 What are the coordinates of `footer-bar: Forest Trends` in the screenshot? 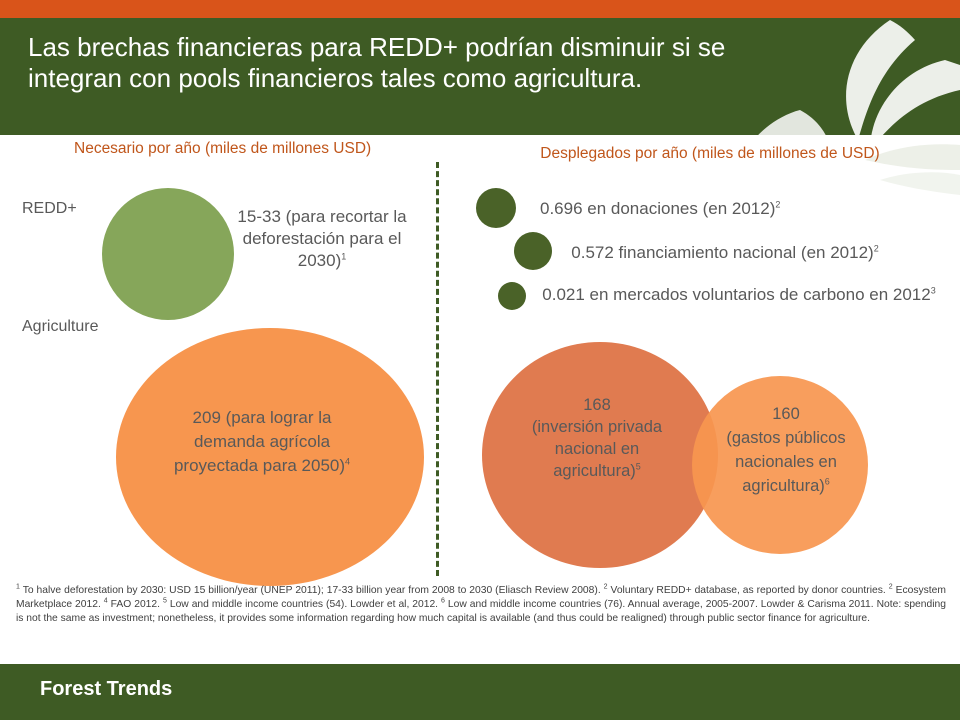 It's located at (480, 692).